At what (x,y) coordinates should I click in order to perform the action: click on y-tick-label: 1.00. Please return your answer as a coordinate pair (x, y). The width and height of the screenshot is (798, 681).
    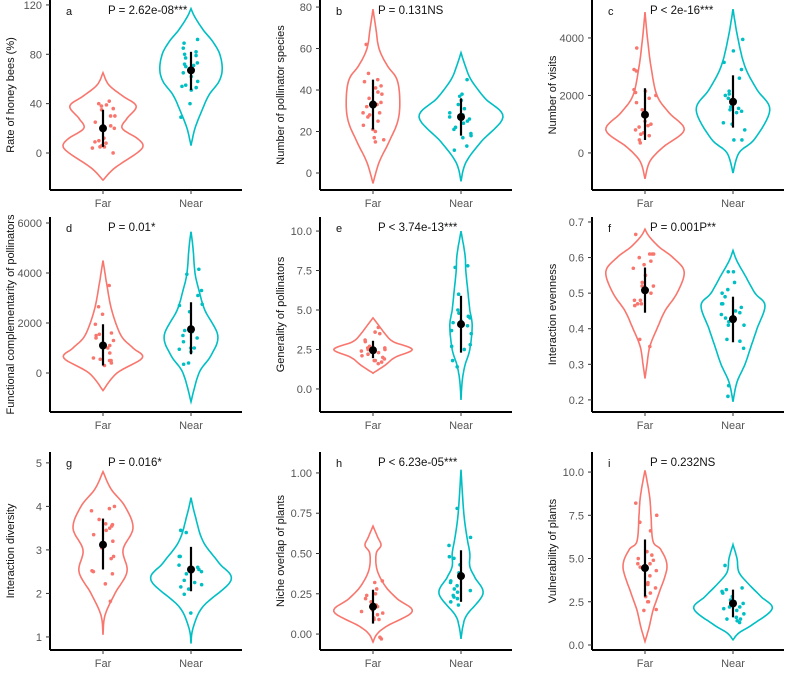
    Looking at the image, I should click on (301, 474).